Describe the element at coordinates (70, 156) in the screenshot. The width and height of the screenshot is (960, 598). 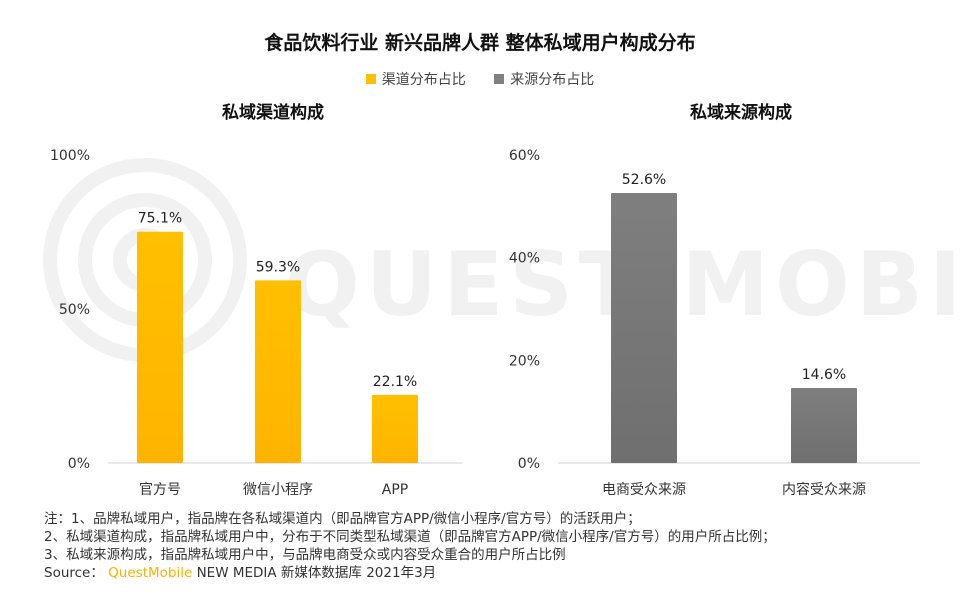
I see `y-tick-label: 100%` at that location.